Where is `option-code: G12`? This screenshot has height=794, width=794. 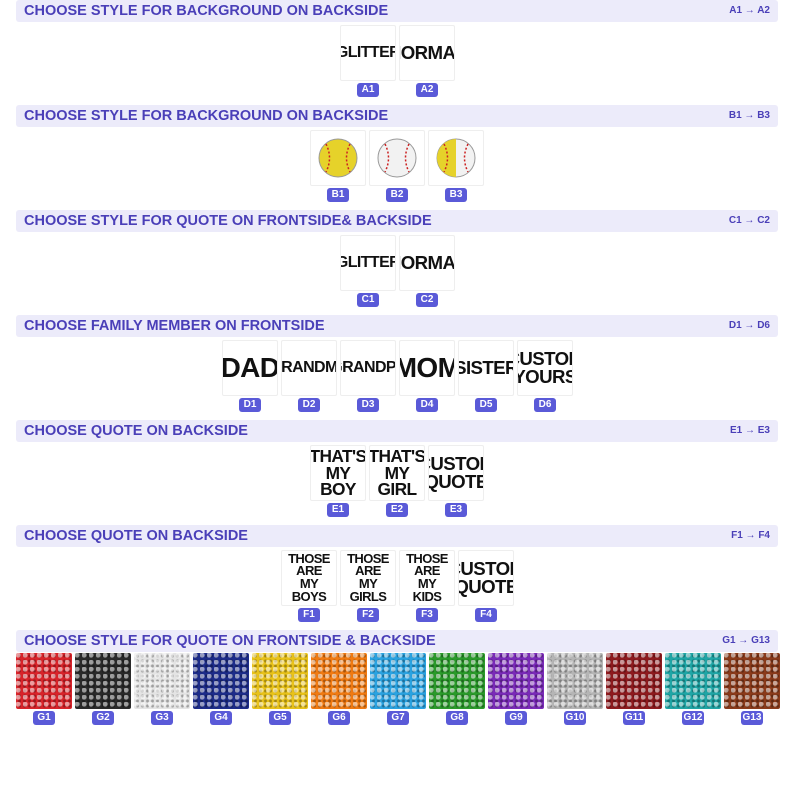
option-code: G12 is located at coordinates (693, 718).